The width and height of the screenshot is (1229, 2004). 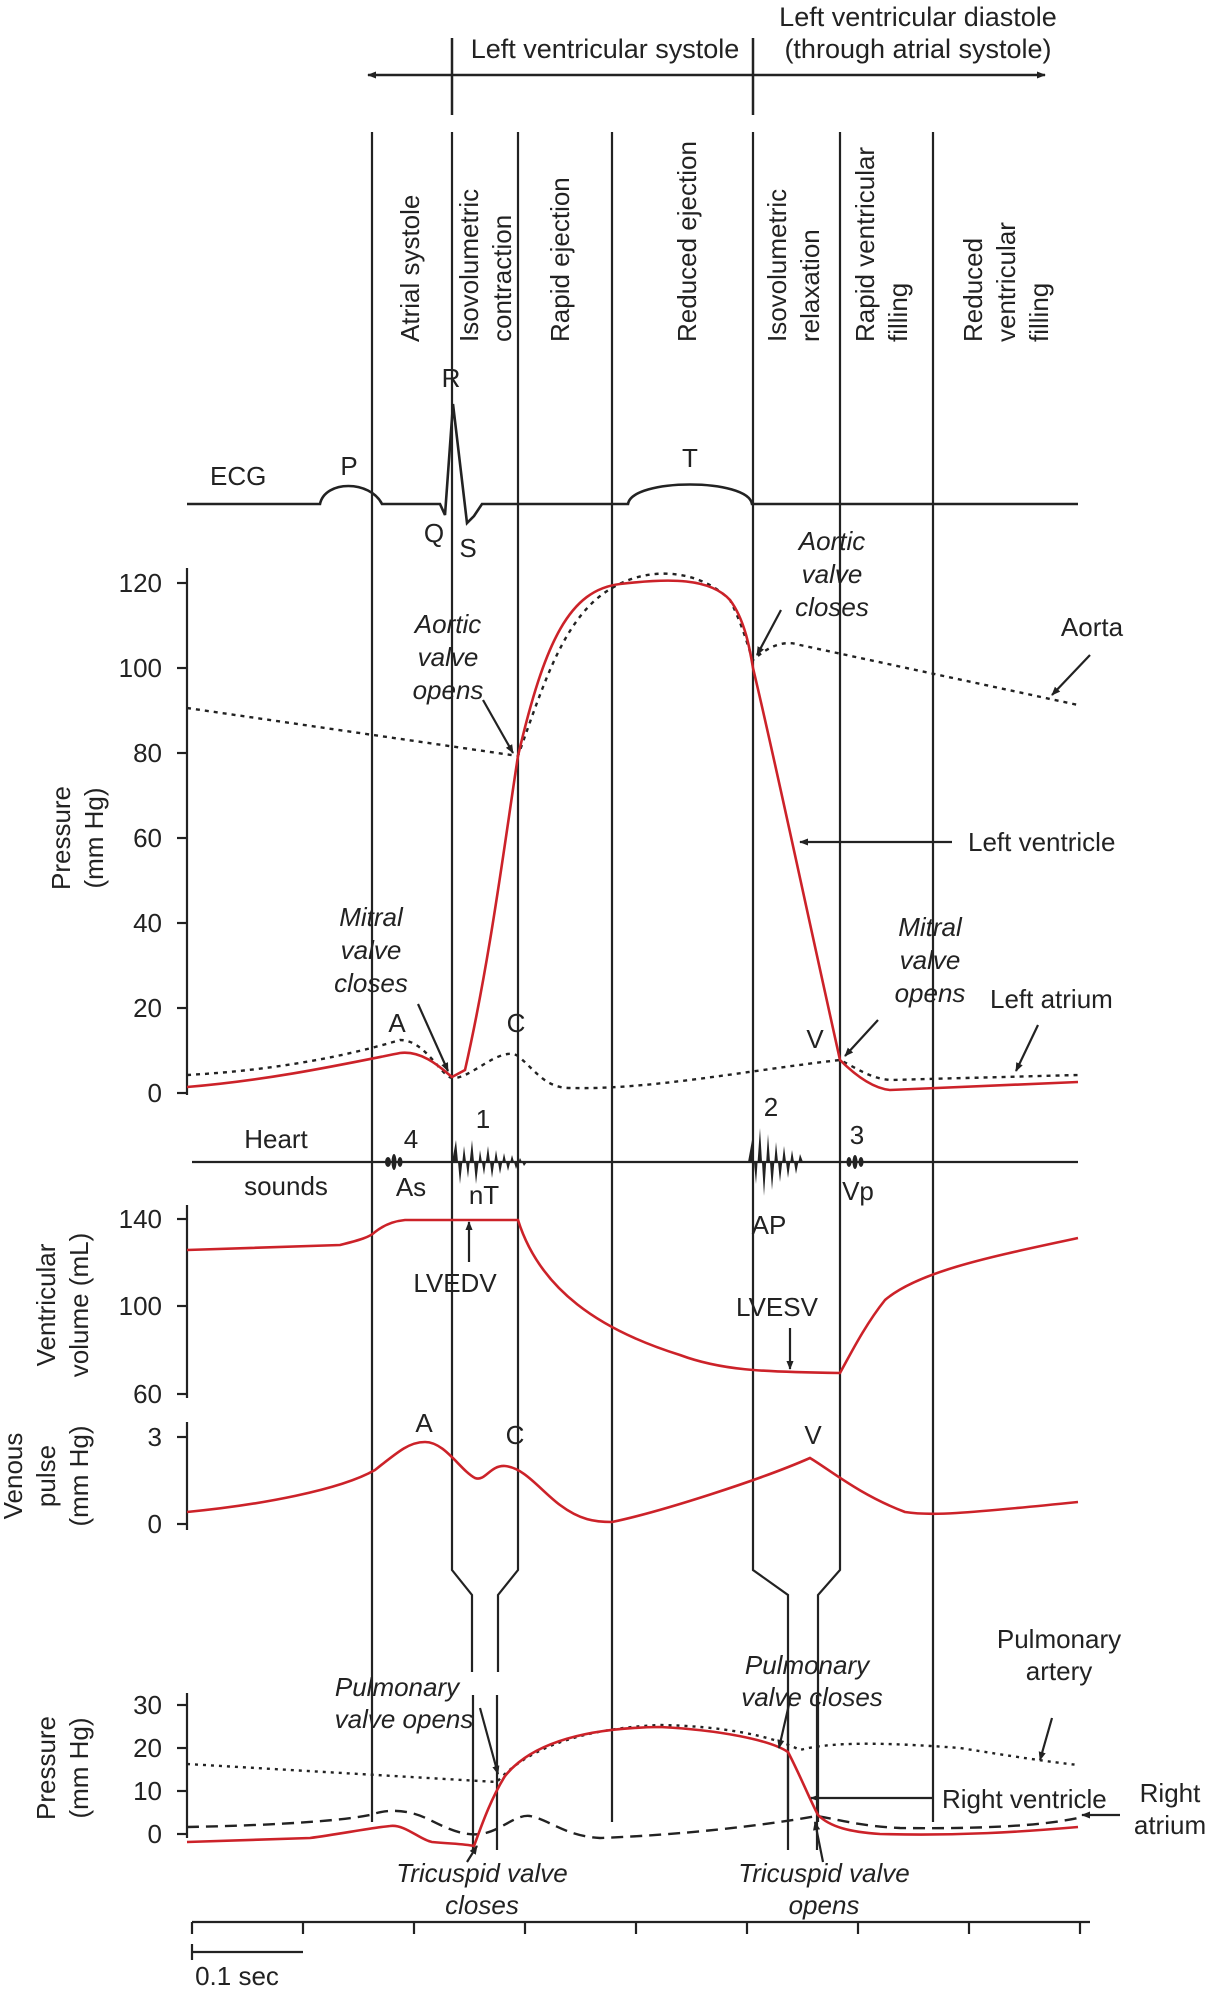 What do you see at coordinates (775, 1162) in the screenshot?
I see `heart-sound-s2-marks` at bounding box center [775, 1162].